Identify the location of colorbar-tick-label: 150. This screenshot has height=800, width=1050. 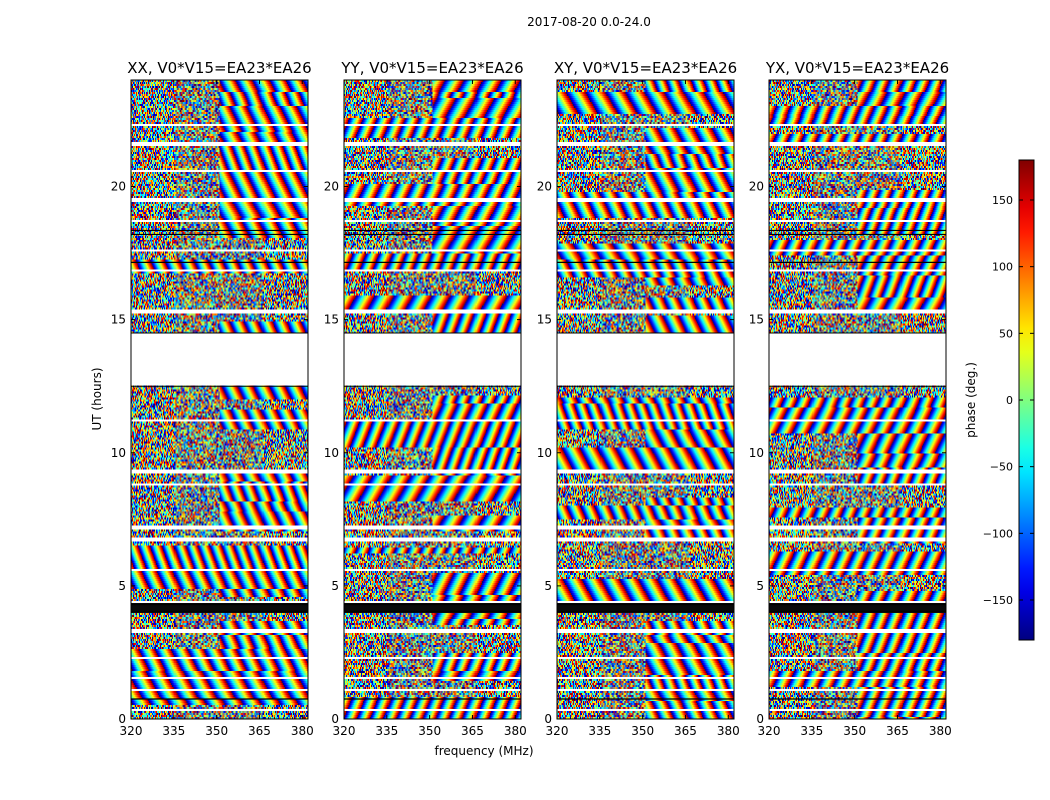
(1002, 200).